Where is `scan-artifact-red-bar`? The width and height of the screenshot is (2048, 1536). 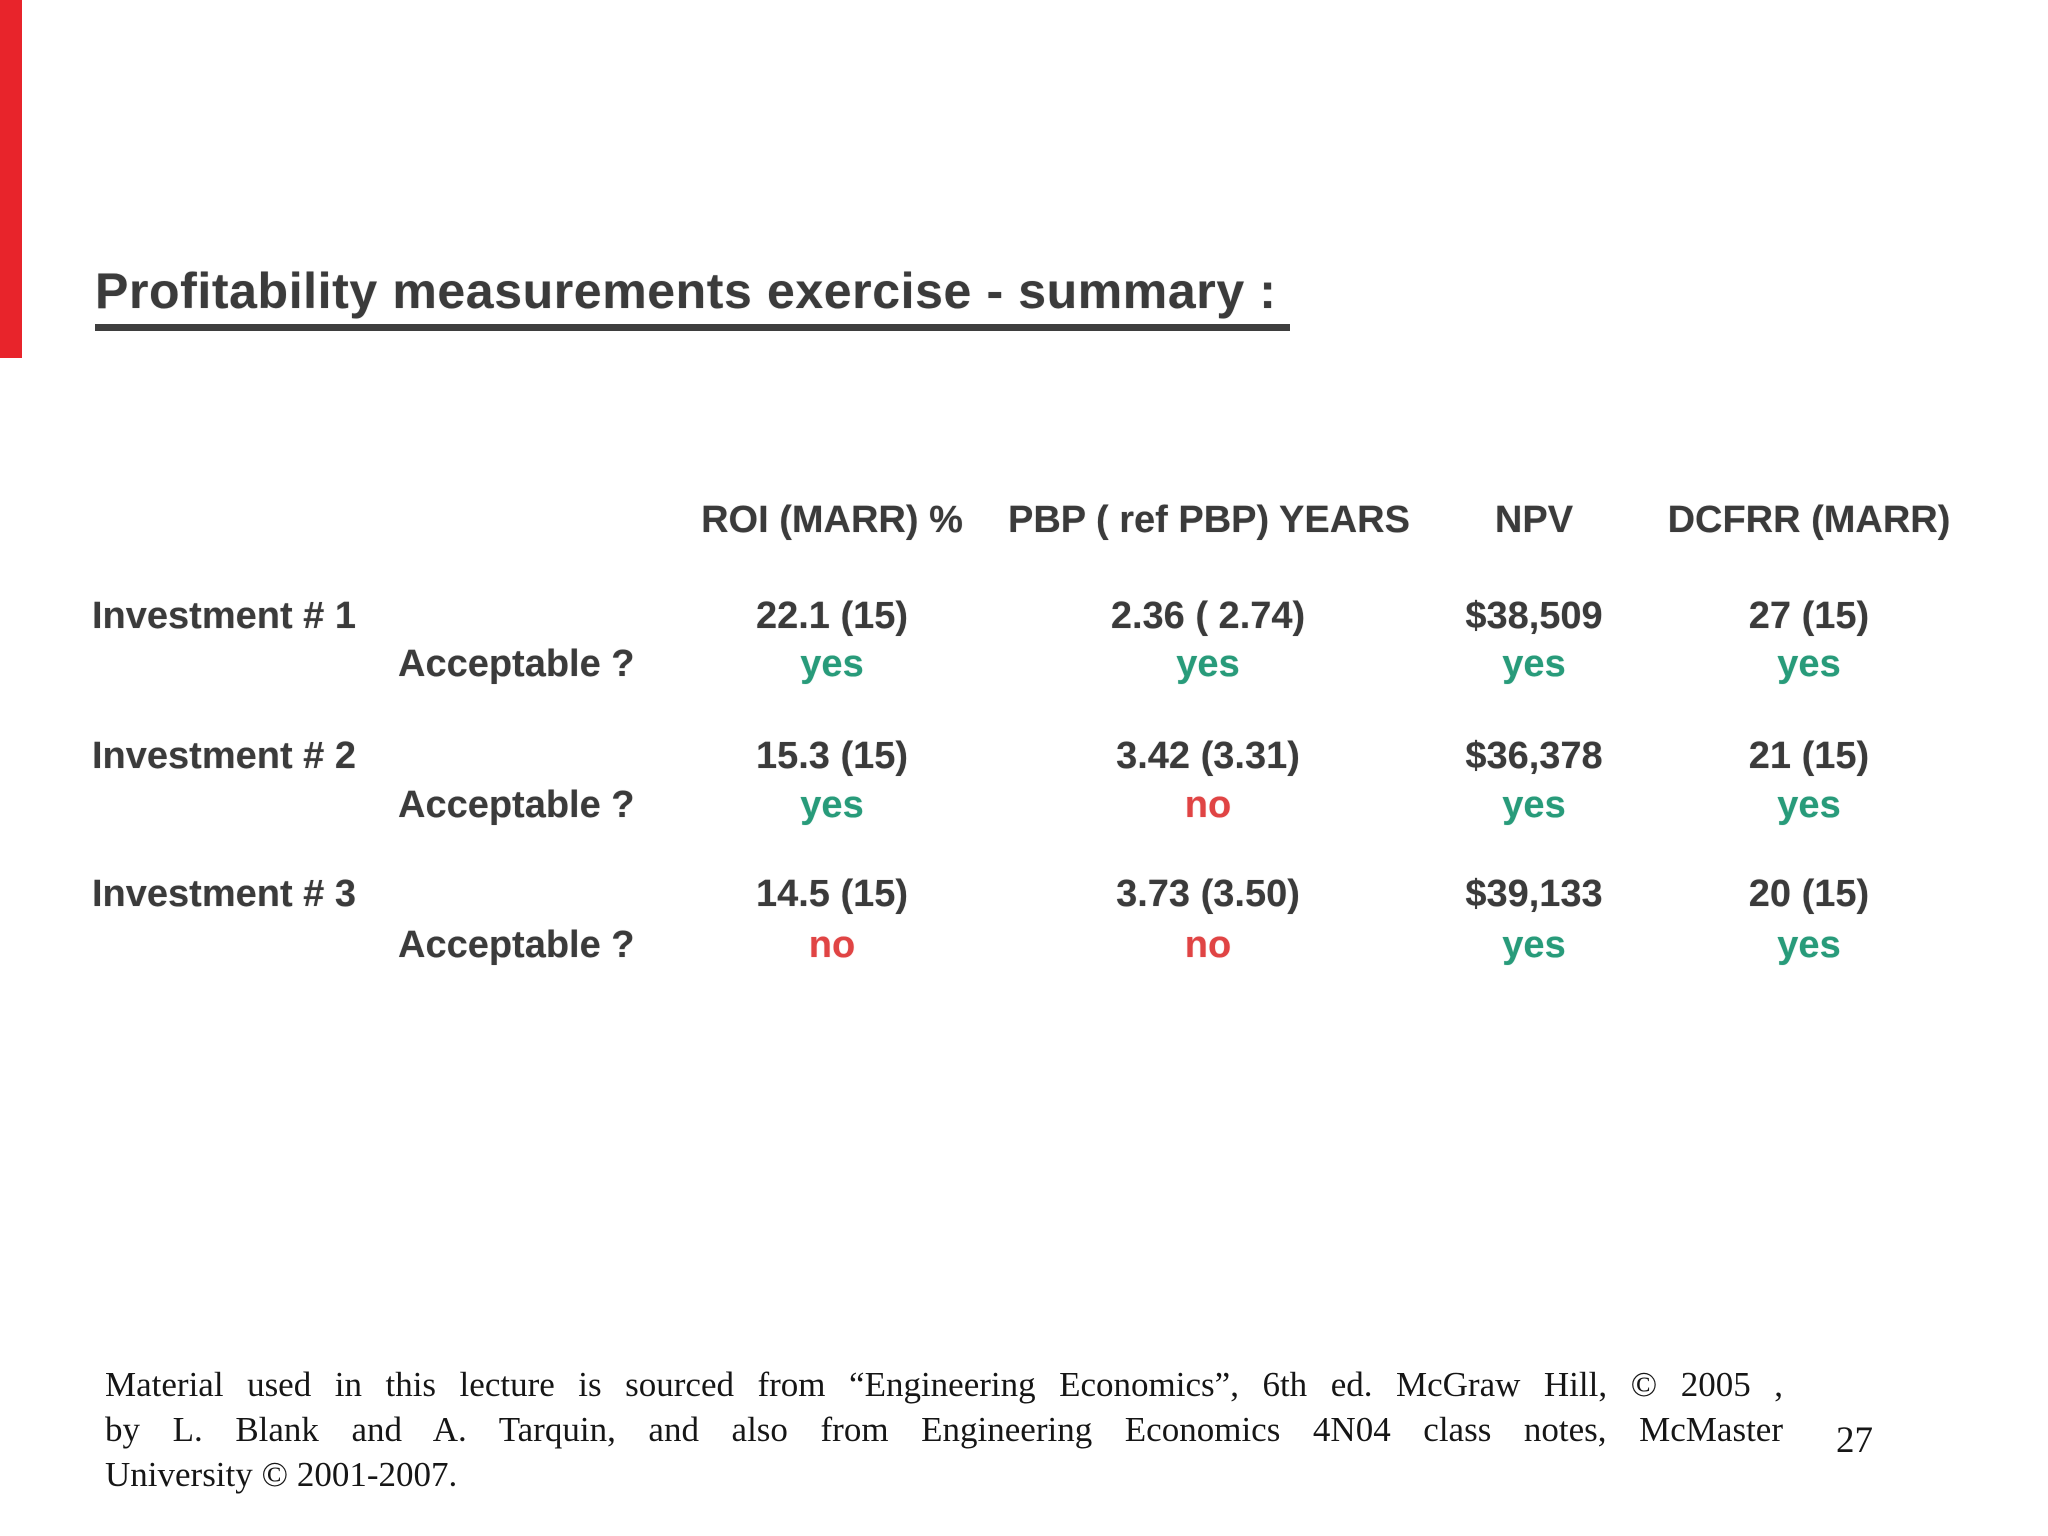
scan-artifact-red-bar is located at coordinates (11, 179).